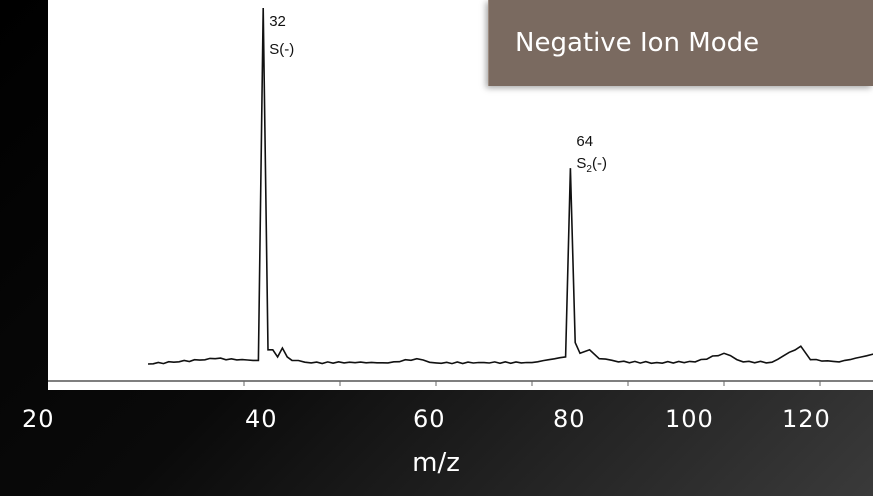 This screenshot has height=496, width=873. What do you see at coordinates (436, 463) in the screenshot?
I see `x-axis-label: m/z` at bounding box center [436, 463].